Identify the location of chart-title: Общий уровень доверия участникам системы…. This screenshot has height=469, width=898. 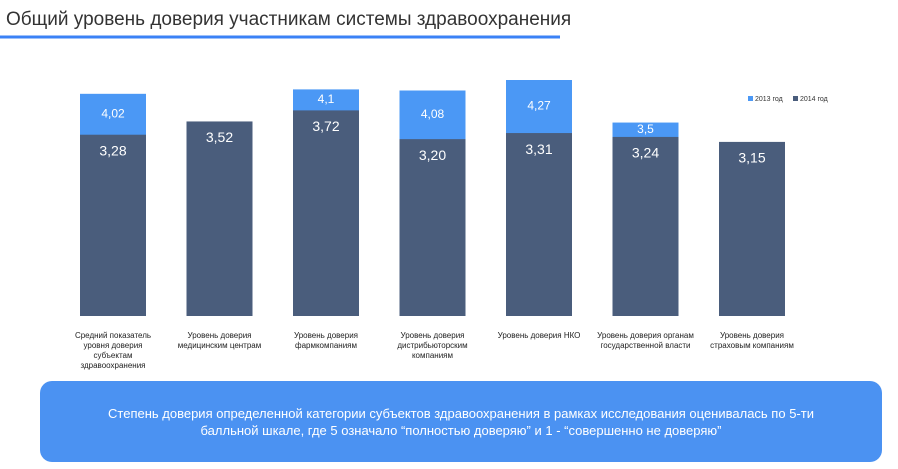
(288, 19).